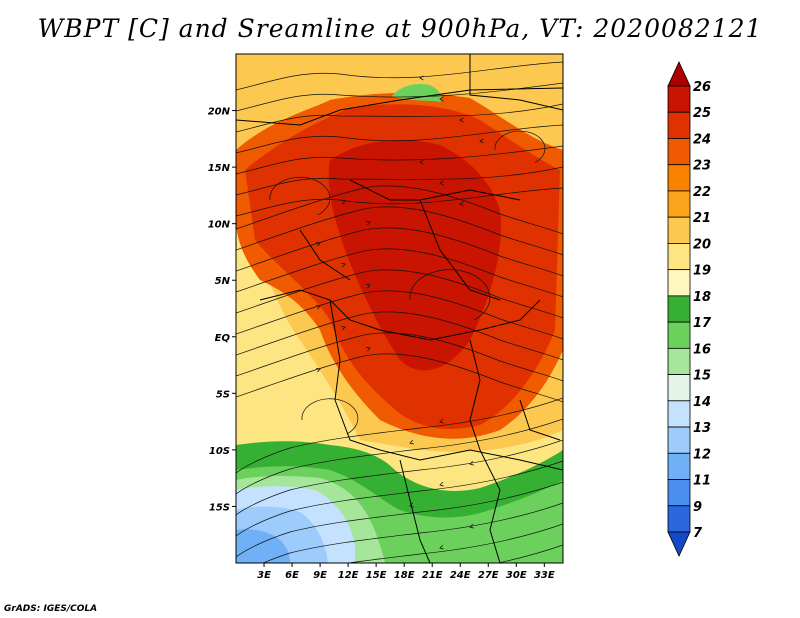  What do you see at coordinates (702, 218) in the screenshot?
I see `colorbar-label: 21` at bounding box center [702, 218].